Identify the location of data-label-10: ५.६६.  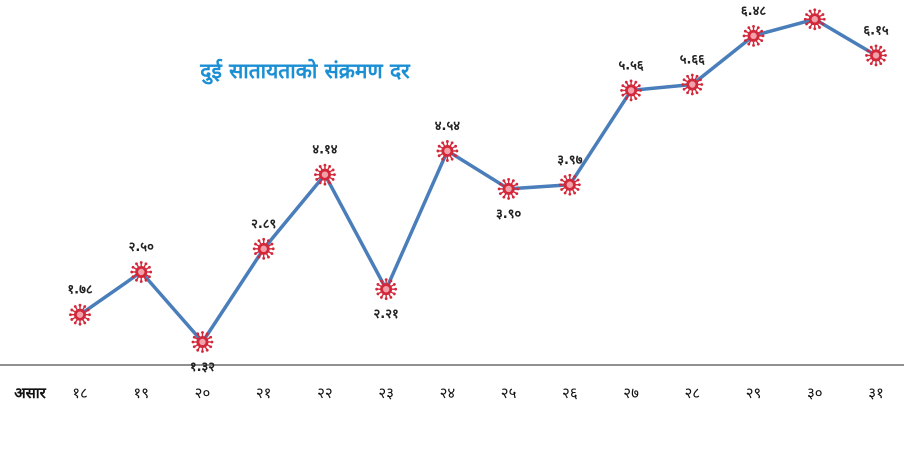
(692, 59).